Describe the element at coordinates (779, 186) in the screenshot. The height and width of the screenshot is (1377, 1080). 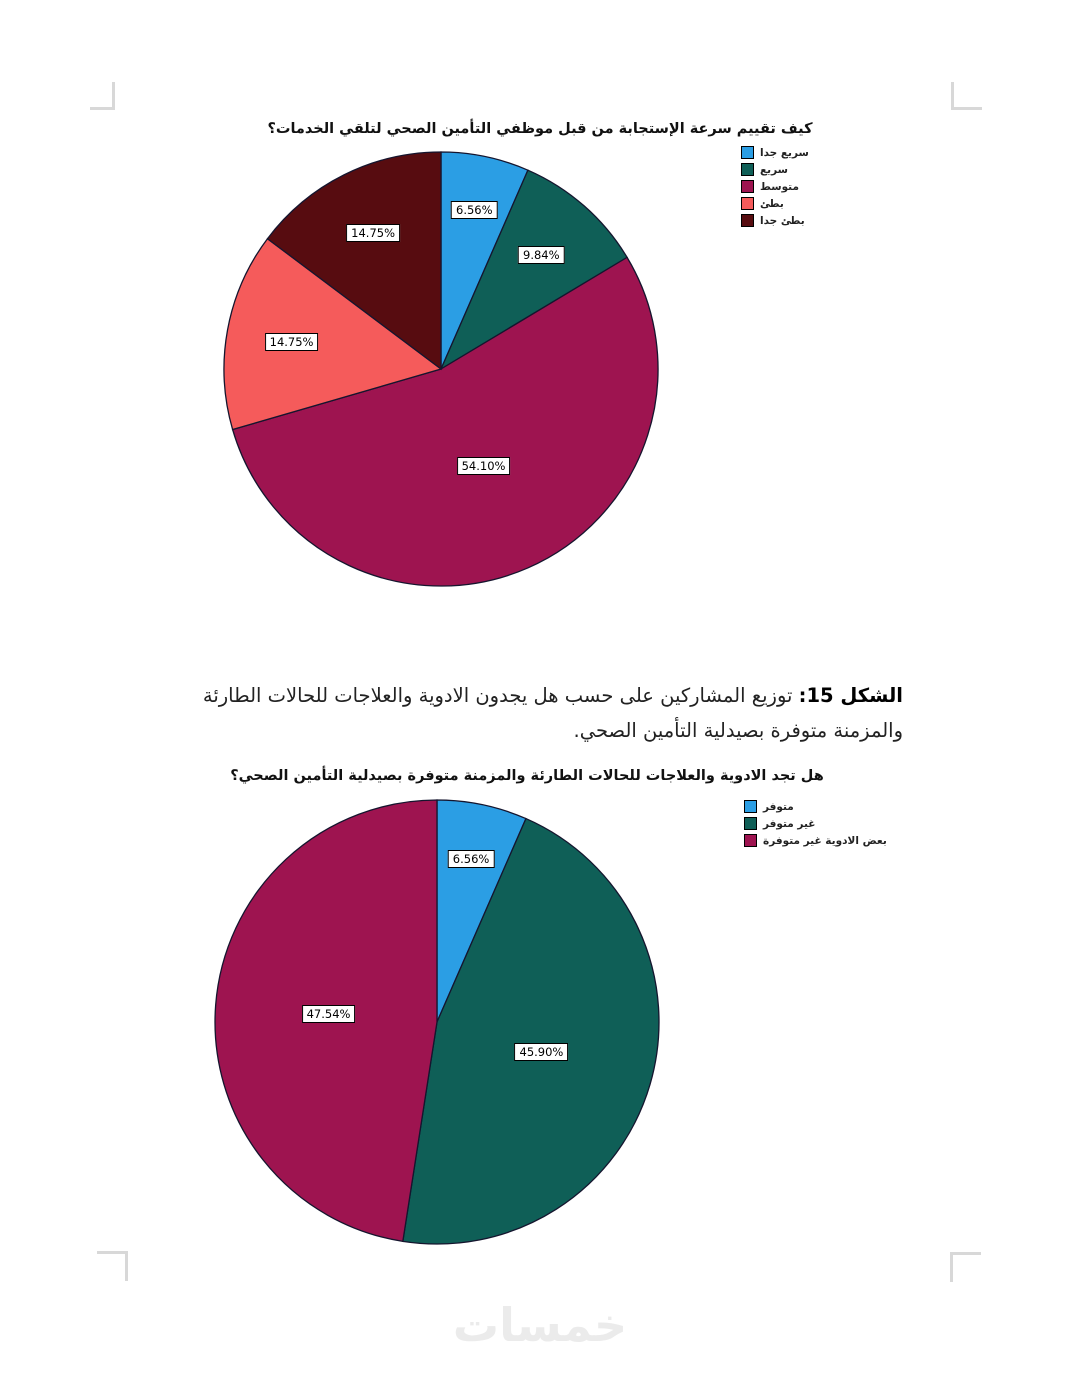
I see `legend-label: متوسط` at that location.